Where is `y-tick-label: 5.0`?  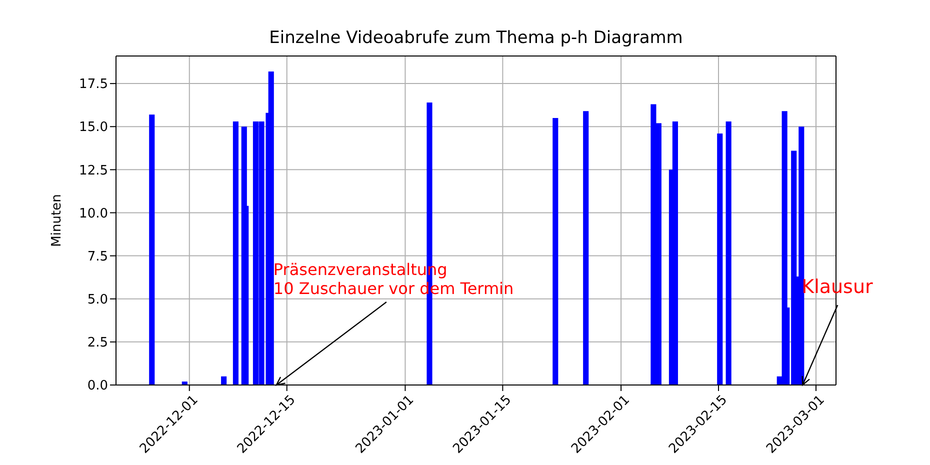
y-tick-label: 5.0 is located at coordinates (97, 300).